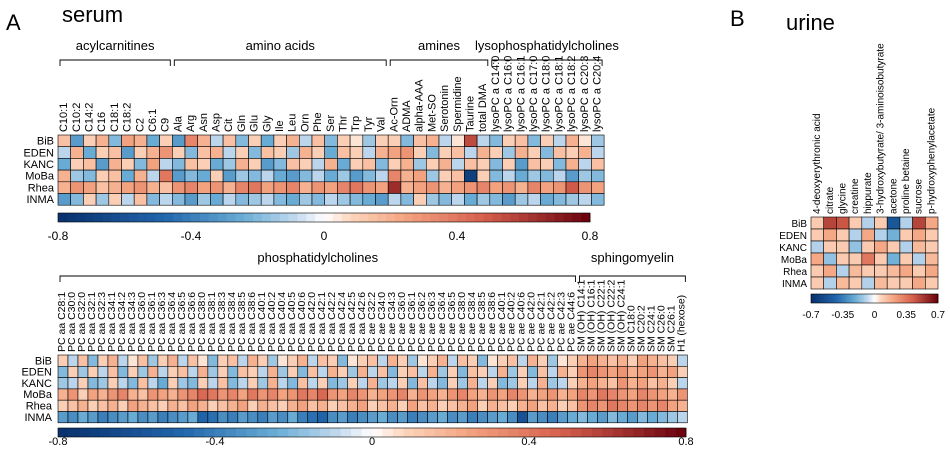  I want to click on column-label: PC ae C36:0, so click(402, 322).